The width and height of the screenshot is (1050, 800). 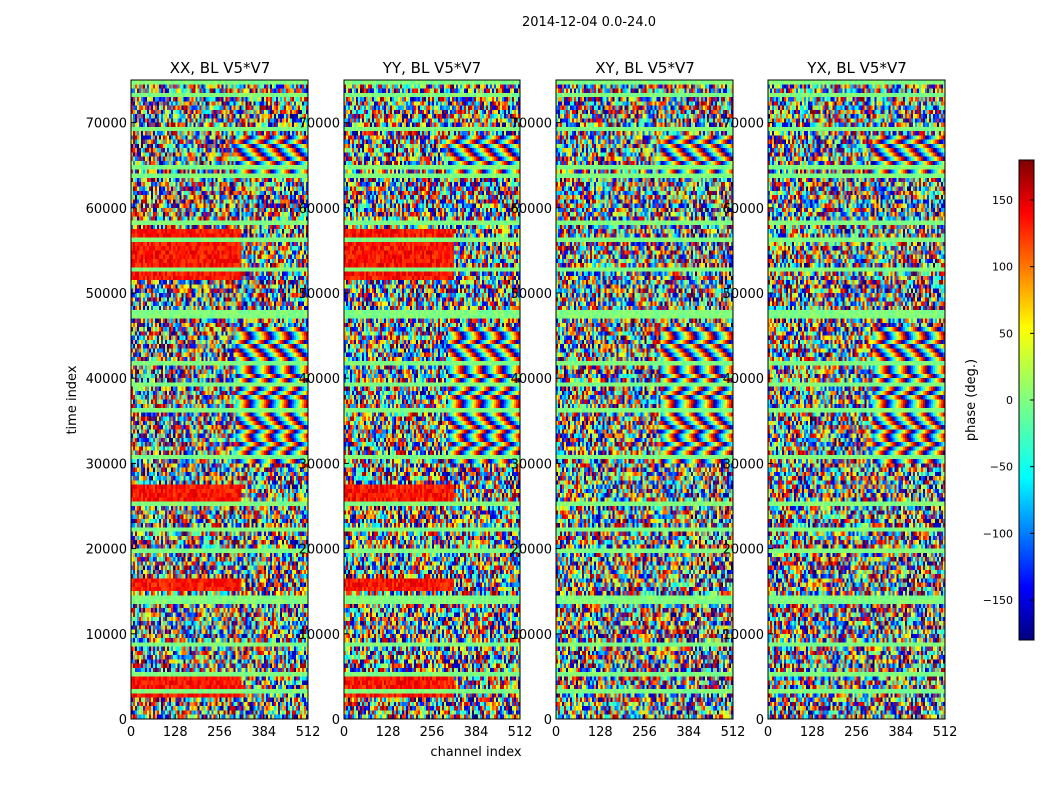 I want to click on heatmap-xx, so click(x=219, y=399).